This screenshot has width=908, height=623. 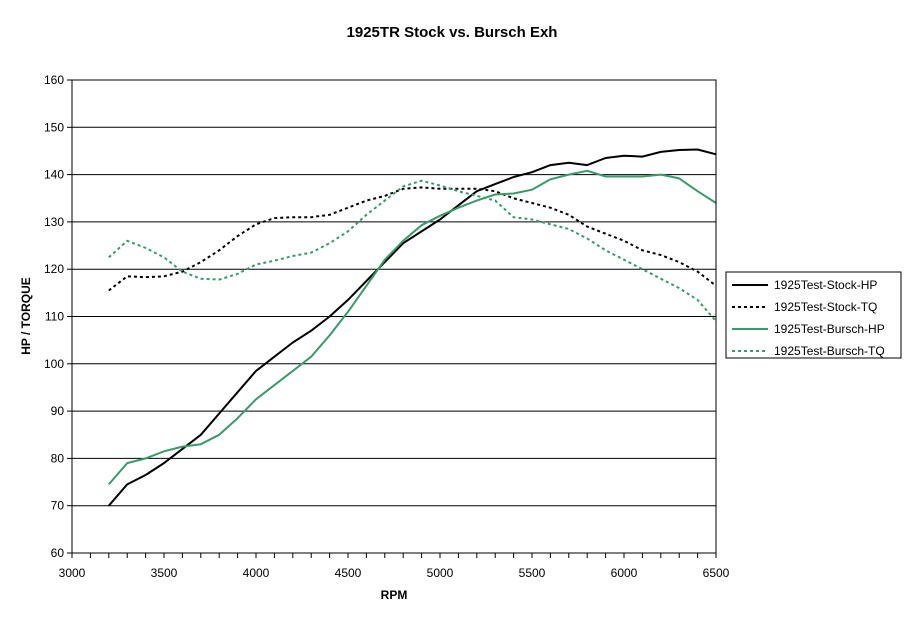 I want to click on y-tick-label: 70, so click(x=58, y=506).